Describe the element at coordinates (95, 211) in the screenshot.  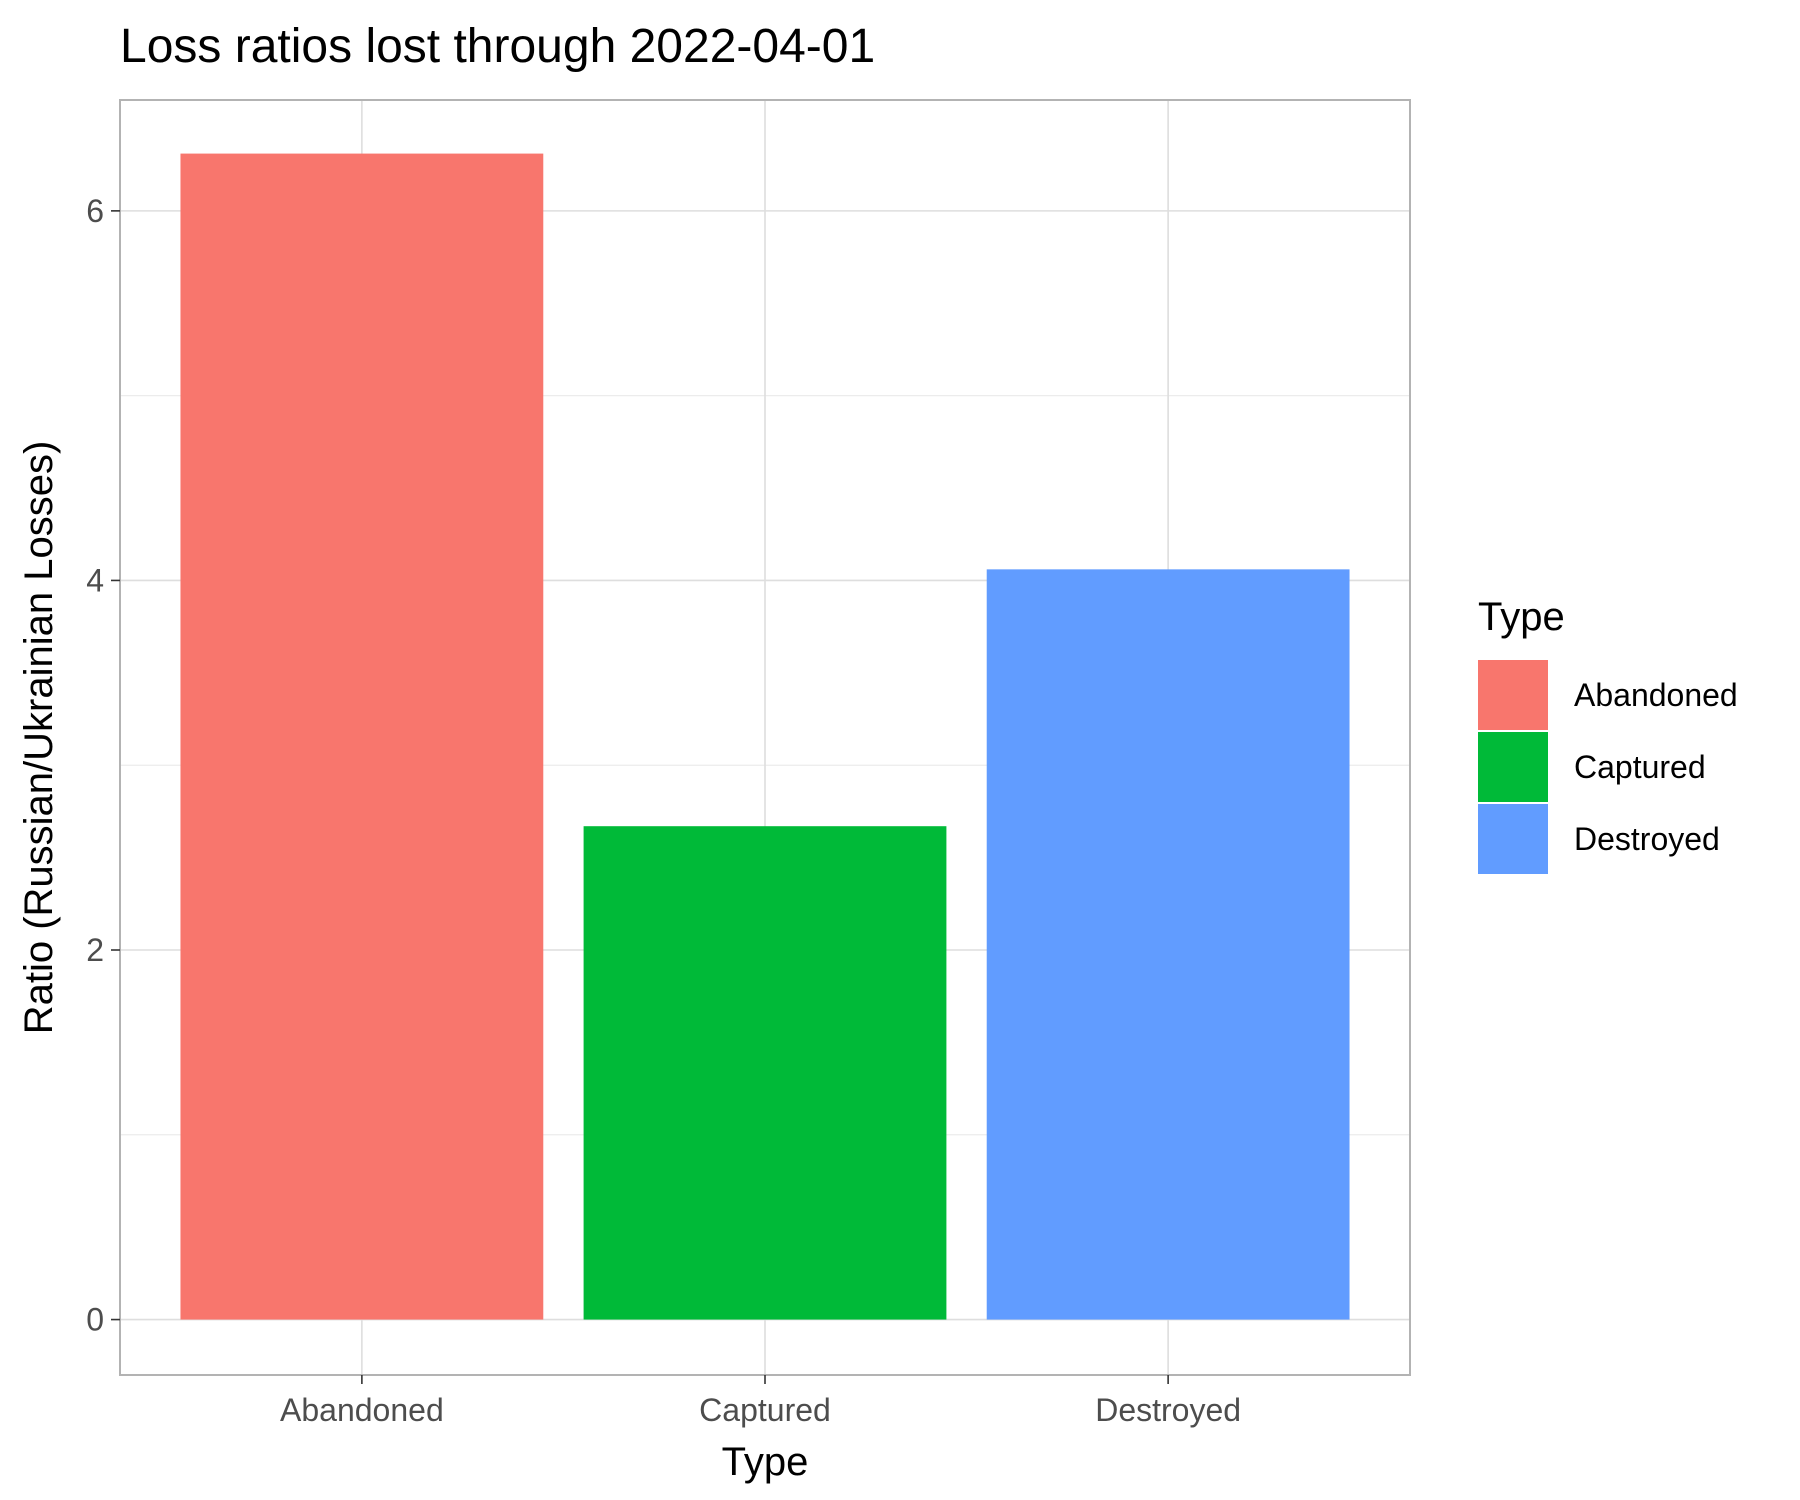
I see `y-tick-label: 6` at that location.